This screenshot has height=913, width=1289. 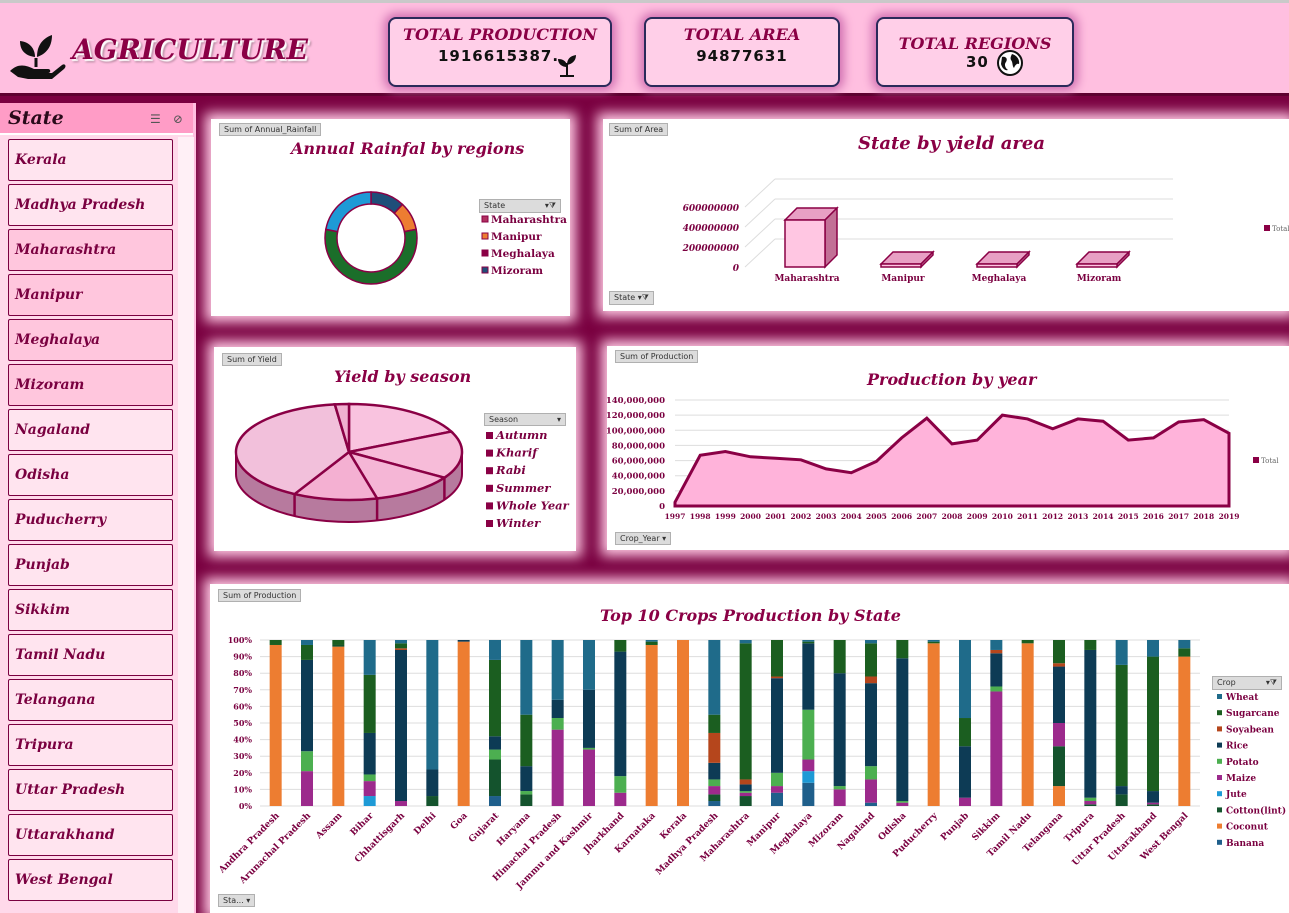 What do you see at coordinates (90, 430) in the screenshot?
I see `slicer-item: Nagaland` at bounding box center [90, 430].